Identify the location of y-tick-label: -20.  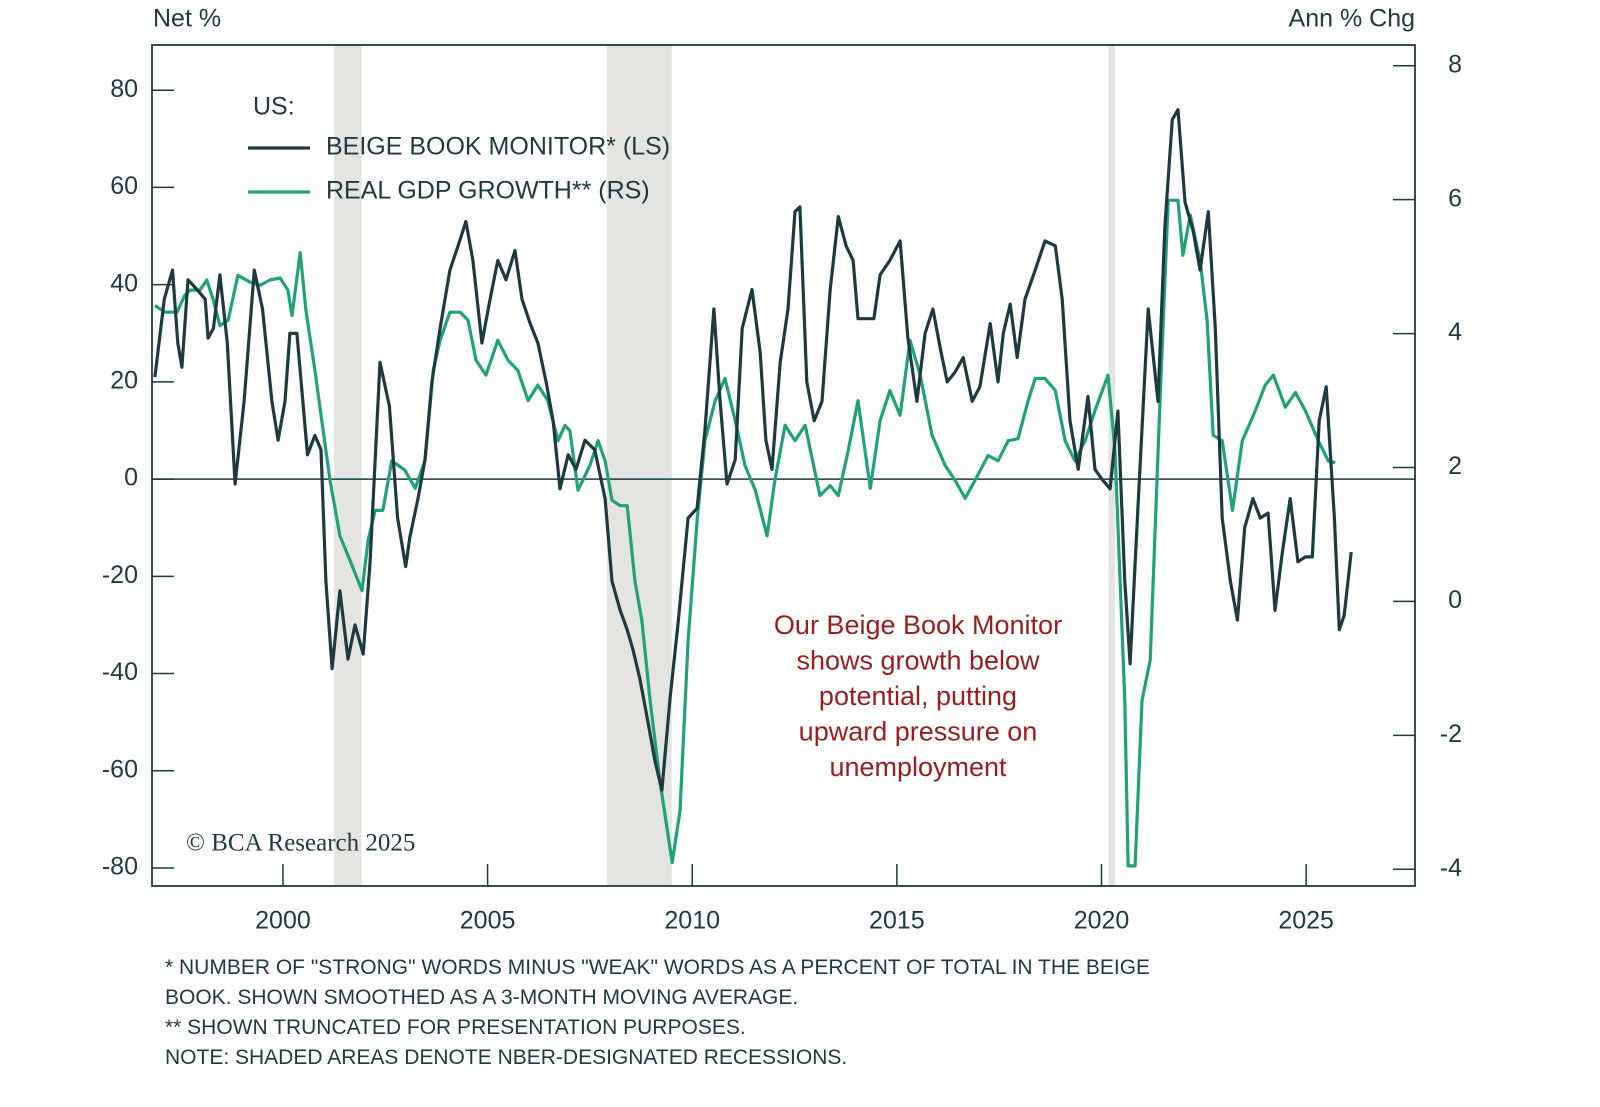
(120, 575).